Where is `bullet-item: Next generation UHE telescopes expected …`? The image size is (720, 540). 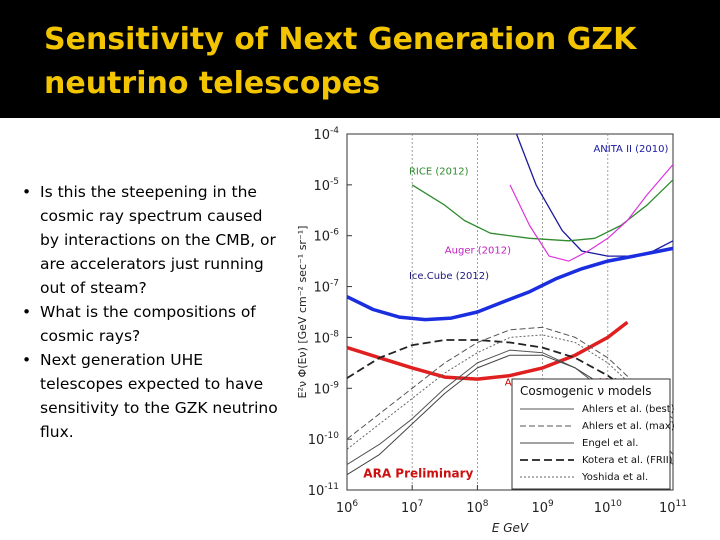
bullet-item: Next generation UHE telescopes expected … is located at coordinates (153, 396).